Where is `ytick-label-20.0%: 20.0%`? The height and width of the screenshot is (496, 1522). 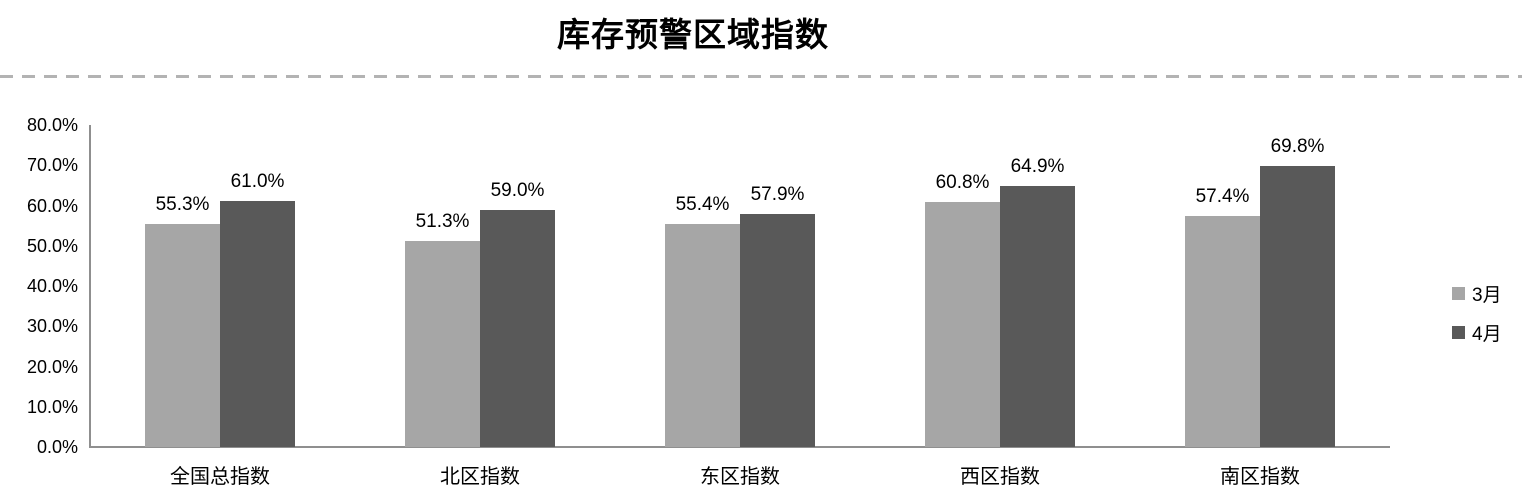
ytick-label-20.0%: 20.0% is located at coordinates (52, 366).